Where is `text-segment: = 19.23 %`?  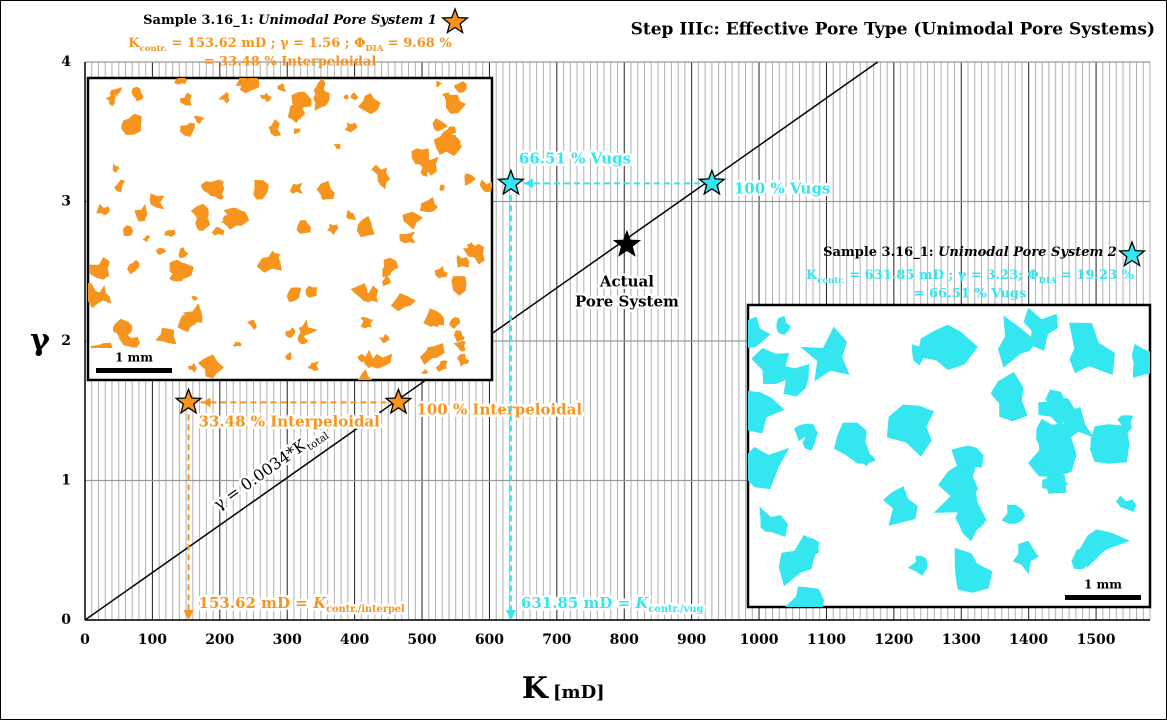
text-segment: = 19.23 % is located at coordinates (1095, 275).